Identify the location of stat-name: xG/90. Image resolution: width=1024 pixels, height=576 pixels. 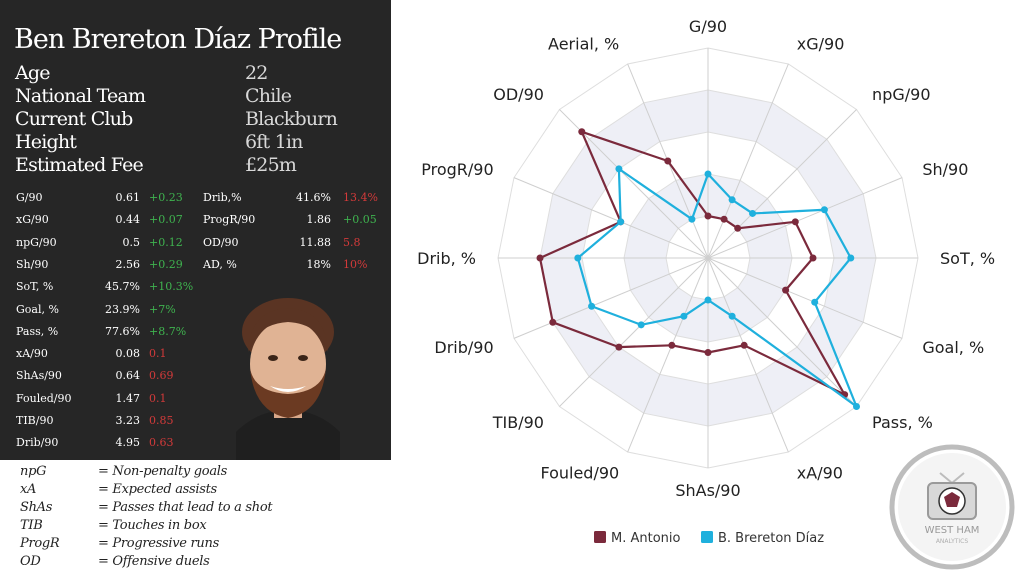
(32, 220).